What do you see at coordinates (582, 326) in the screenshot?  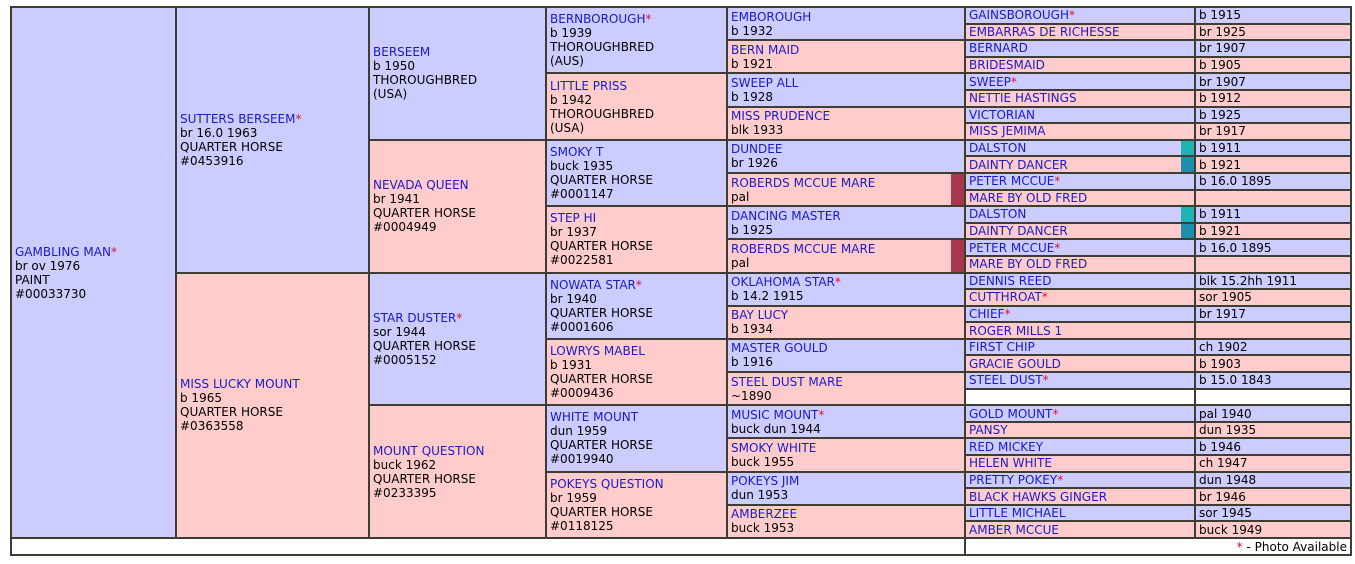 I see `horse-detail: #0001606` at bounding box center [582, 326].